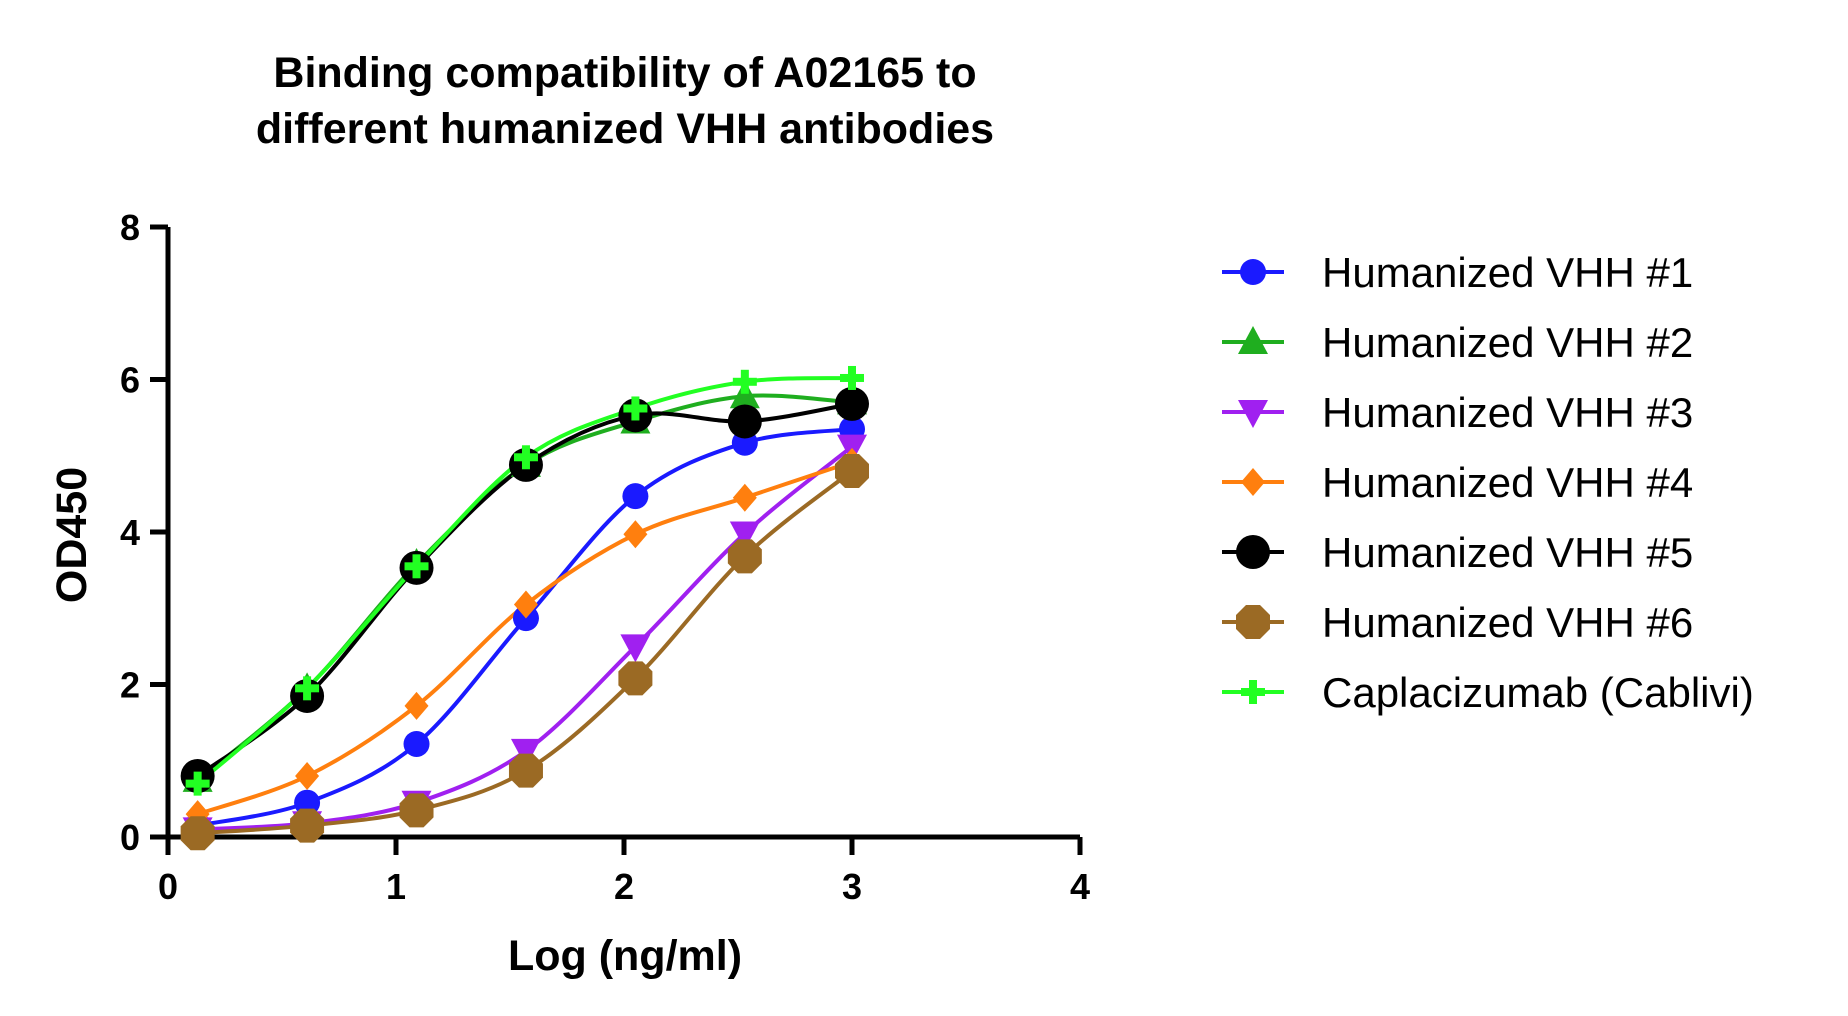 Image resolution: width=1848 pixels, height=1016 pixels. Describe the element at coordinates (72, 535) in the screenshot. I see `y-axis-label: OD450` at that location.